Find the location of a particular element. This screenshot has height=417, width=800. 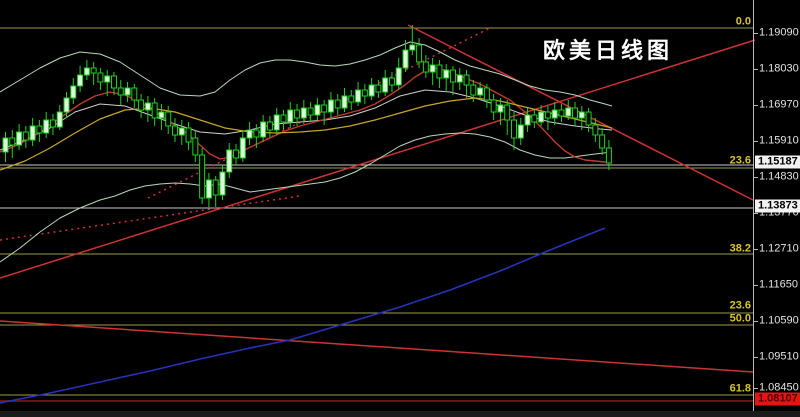

fib-percent-label: 38.2 is located at coordinates (740, 248).